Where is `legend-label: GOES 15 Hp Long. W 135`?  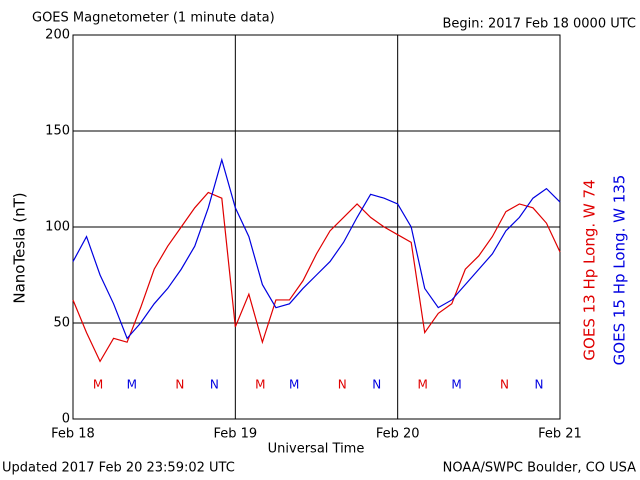 legend-label: GOES 15 Hp Long. W 135 is located at coordinates (620, 270).